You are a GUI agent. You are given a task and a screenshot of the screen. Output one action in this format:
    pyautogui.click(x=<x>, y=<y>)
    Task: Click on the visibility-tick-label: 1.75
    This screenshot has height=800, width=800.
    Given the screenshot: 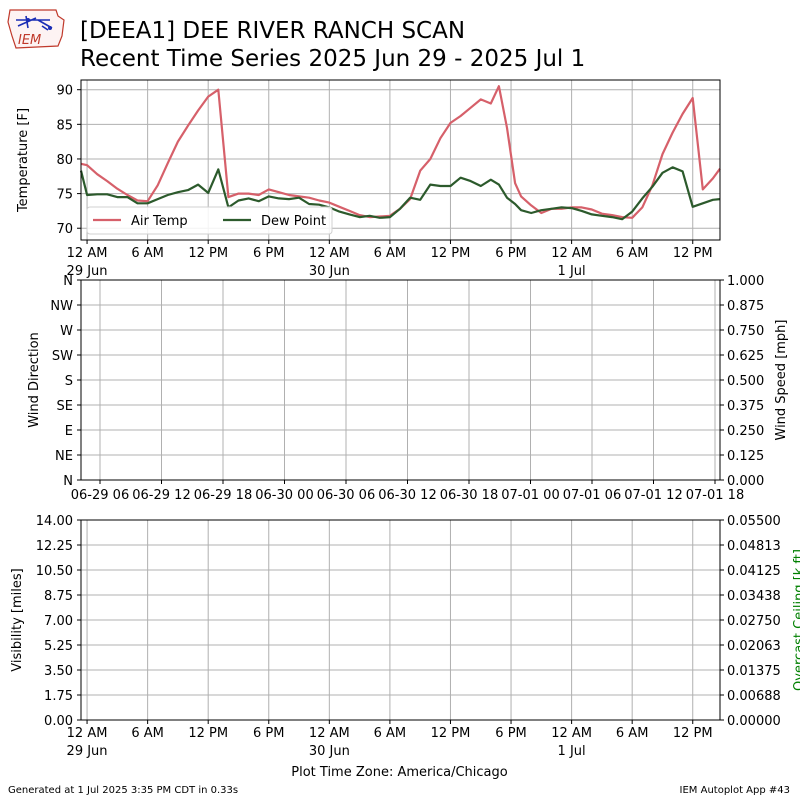 What is the action you would take?
    pyautogui.click(x=58, y=696)
    